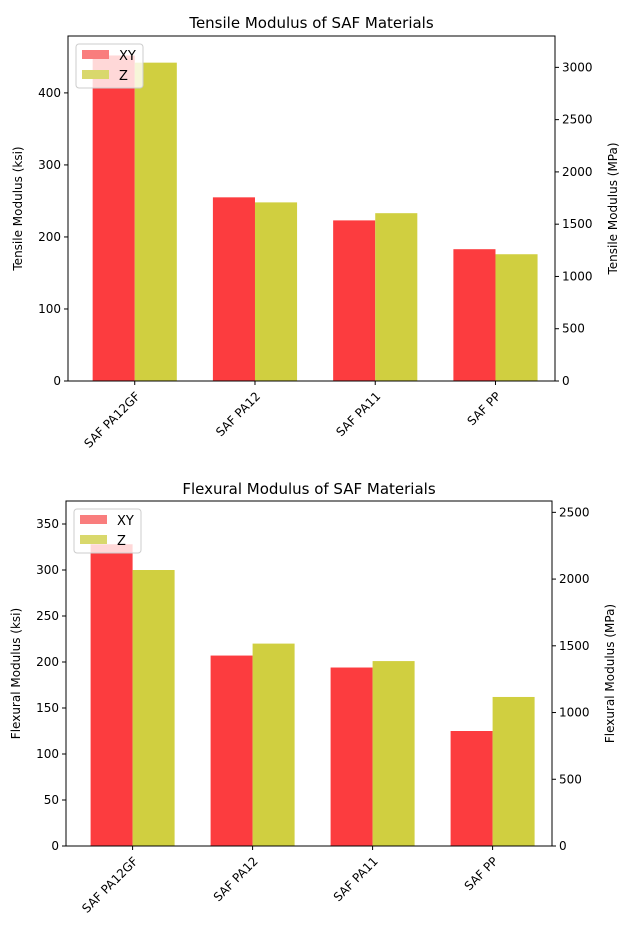 Image resolution: width=629 pixels, height=943 pixels. I want to click on chart-title: Tensile Modulus of SAF Materials, so click(311, 23).